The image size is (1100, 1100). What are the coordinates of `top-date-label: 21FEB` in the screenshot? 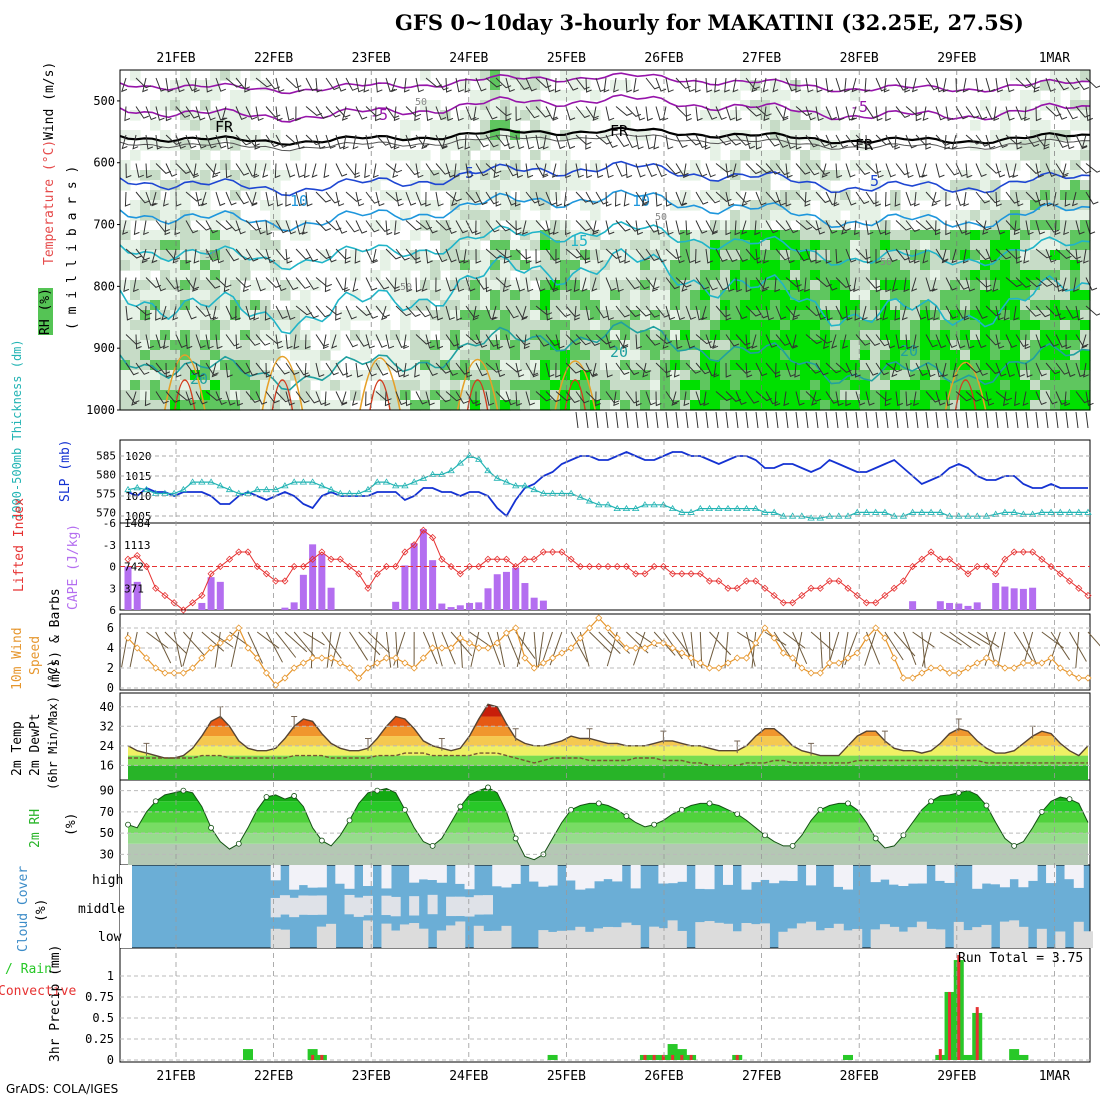 It's located at (175, 58).